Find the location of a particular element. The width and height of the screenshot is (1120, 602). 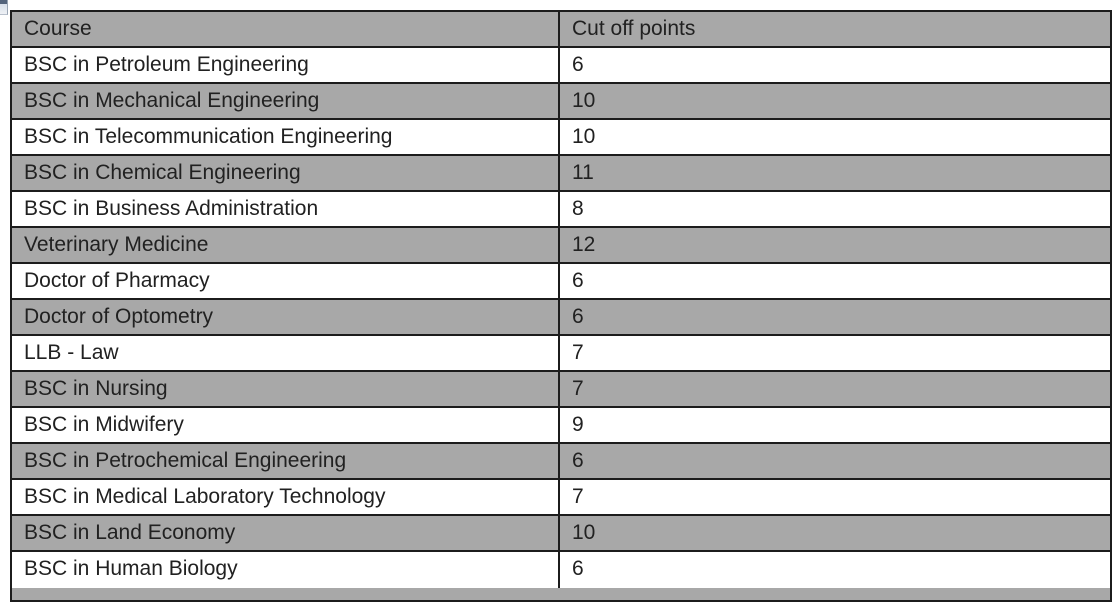

course-cell: BSC in Human Biology is located at coordinates (286, 570).